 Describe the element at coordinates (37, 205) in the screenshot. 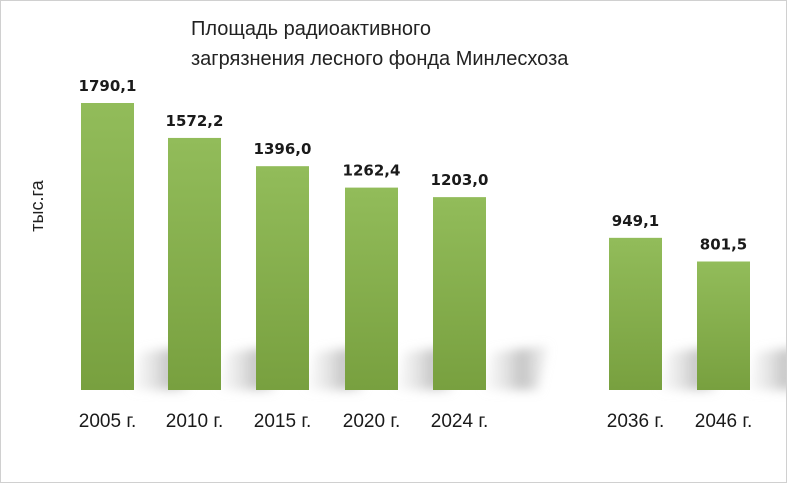

I see `y-axis-label: тыс.га` at that location.